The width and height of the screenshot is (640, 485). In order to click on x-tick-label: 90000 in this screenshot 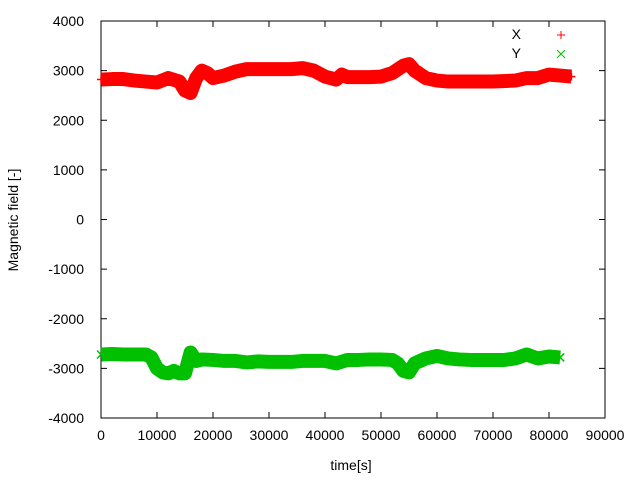, I will do `click(605, 435)`.